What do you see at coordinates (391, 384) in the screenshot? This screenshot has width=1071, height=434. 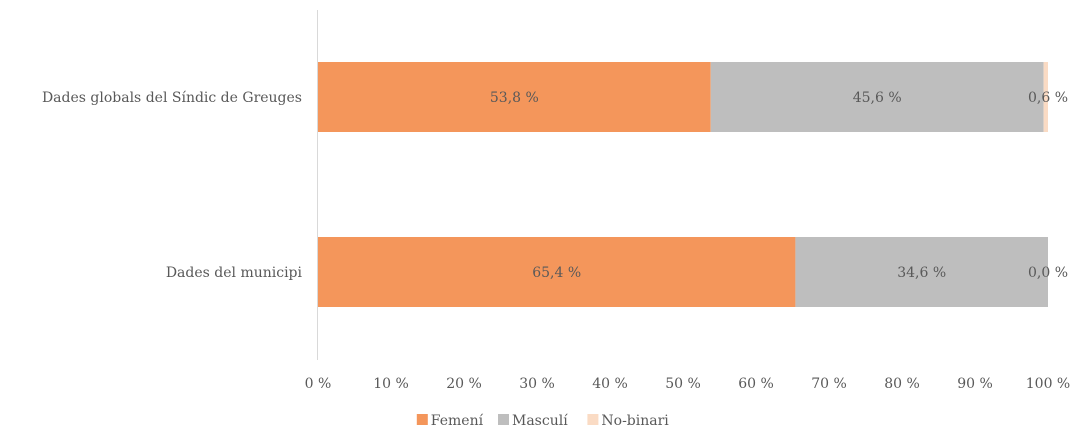 I see `x-tick-label-10: 10 %` at bounding box center [391, 384].